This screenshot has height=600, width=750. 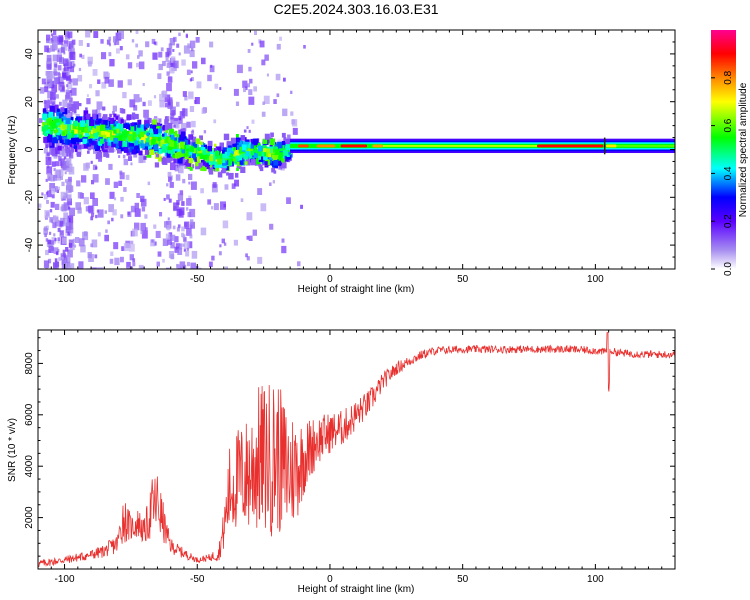 I want to click on snr-y-axis-label: SNR (10 * v/v), so click(x=12, y=450).